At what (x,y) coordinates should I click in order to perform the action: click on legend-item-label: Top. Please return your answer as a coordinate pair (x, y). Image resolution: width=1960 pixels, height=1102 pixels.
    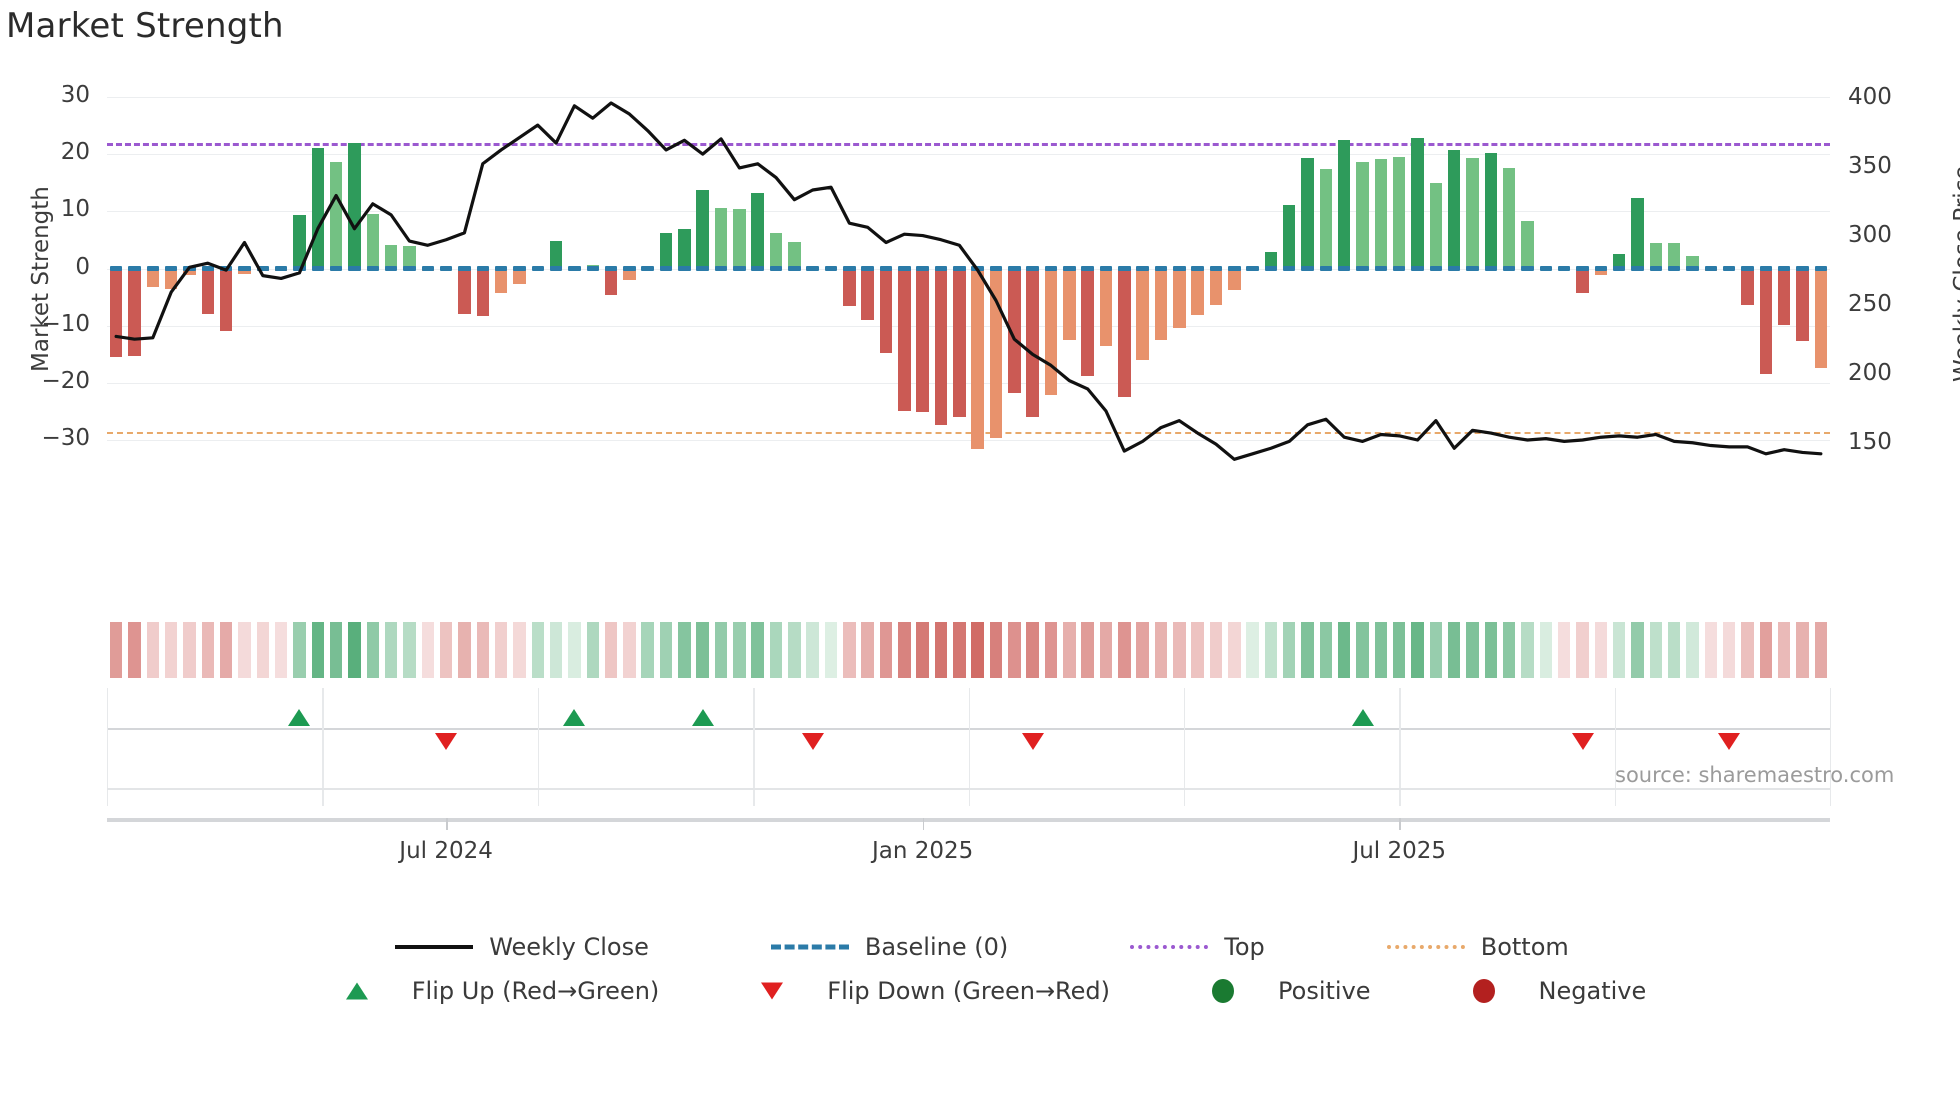
    Looking at the image, I should click on (1244, 947).